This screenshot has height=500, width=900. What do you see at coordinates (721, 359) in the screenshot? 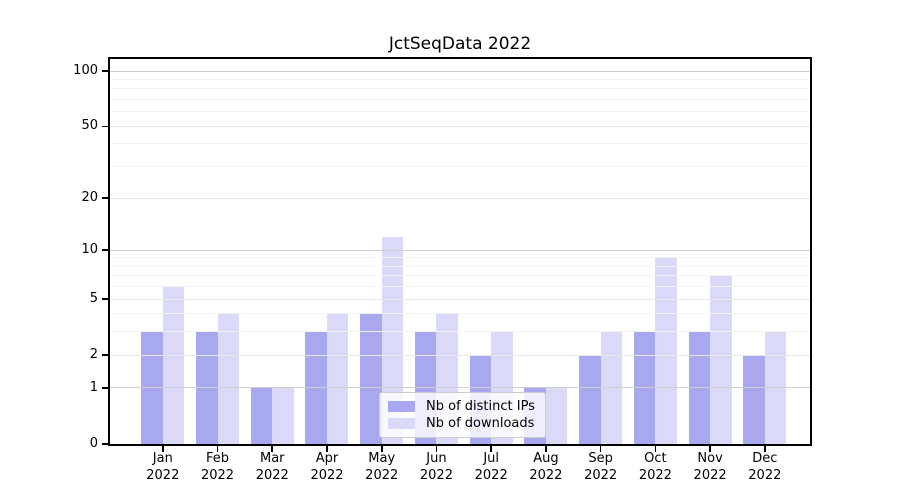
I see `bar-downloads-nov` at bounding box center [721, 359].